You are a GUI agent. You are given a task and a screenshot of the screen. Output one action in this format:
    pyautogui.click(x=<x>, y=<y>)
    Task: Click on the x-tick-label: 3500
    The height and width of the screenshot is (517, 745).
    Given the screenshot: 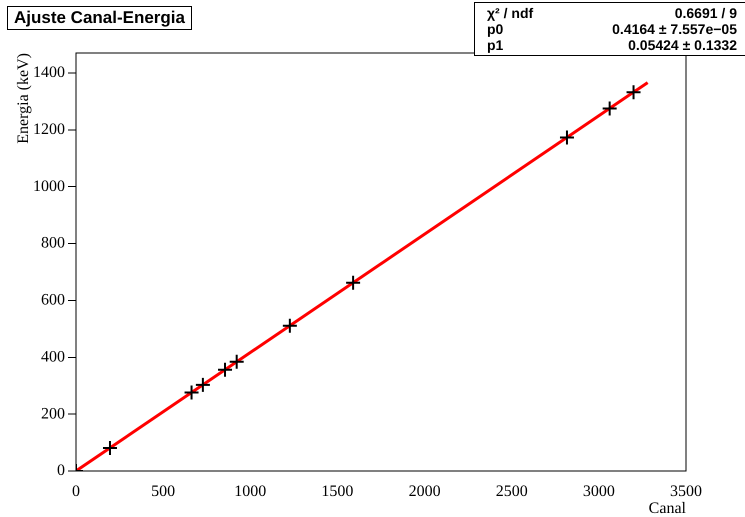 What is the action you would take?
    pyautogui.click(x=686, y=491)
    